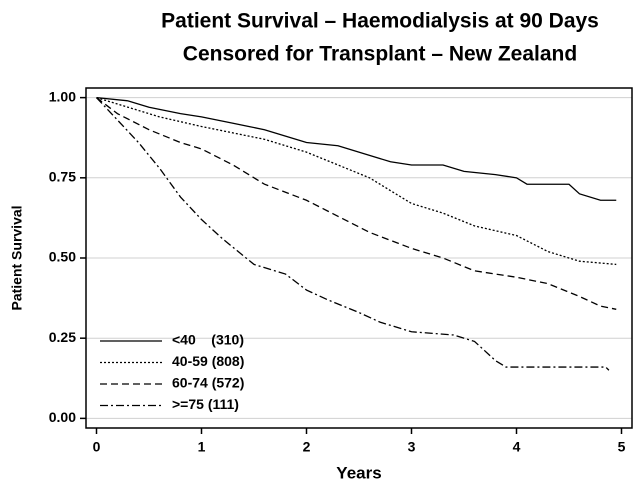  I want to click on x-tick-label: 1, so click(202, 447).